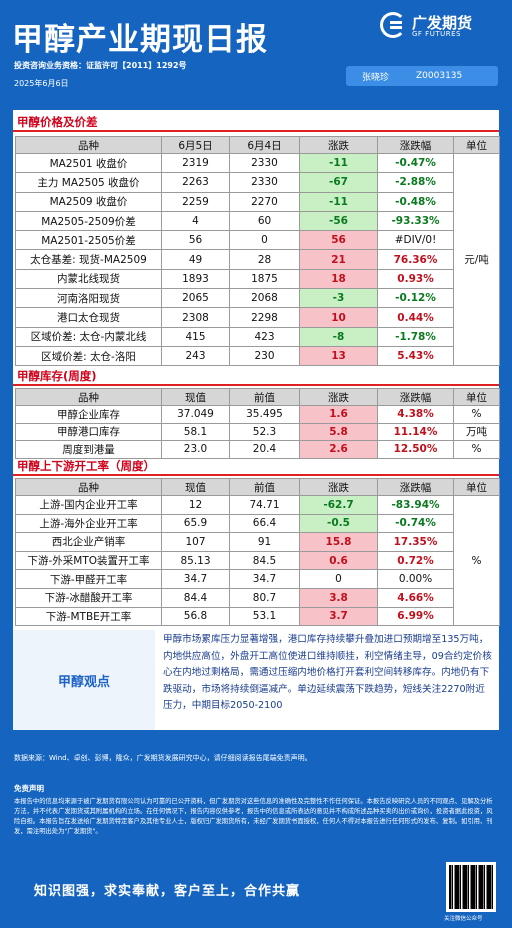 The height and width of the screenshot is (928, 512). I want to click on row-name: 区域价差: 太仓-内蒙北线, so click(88, 336).